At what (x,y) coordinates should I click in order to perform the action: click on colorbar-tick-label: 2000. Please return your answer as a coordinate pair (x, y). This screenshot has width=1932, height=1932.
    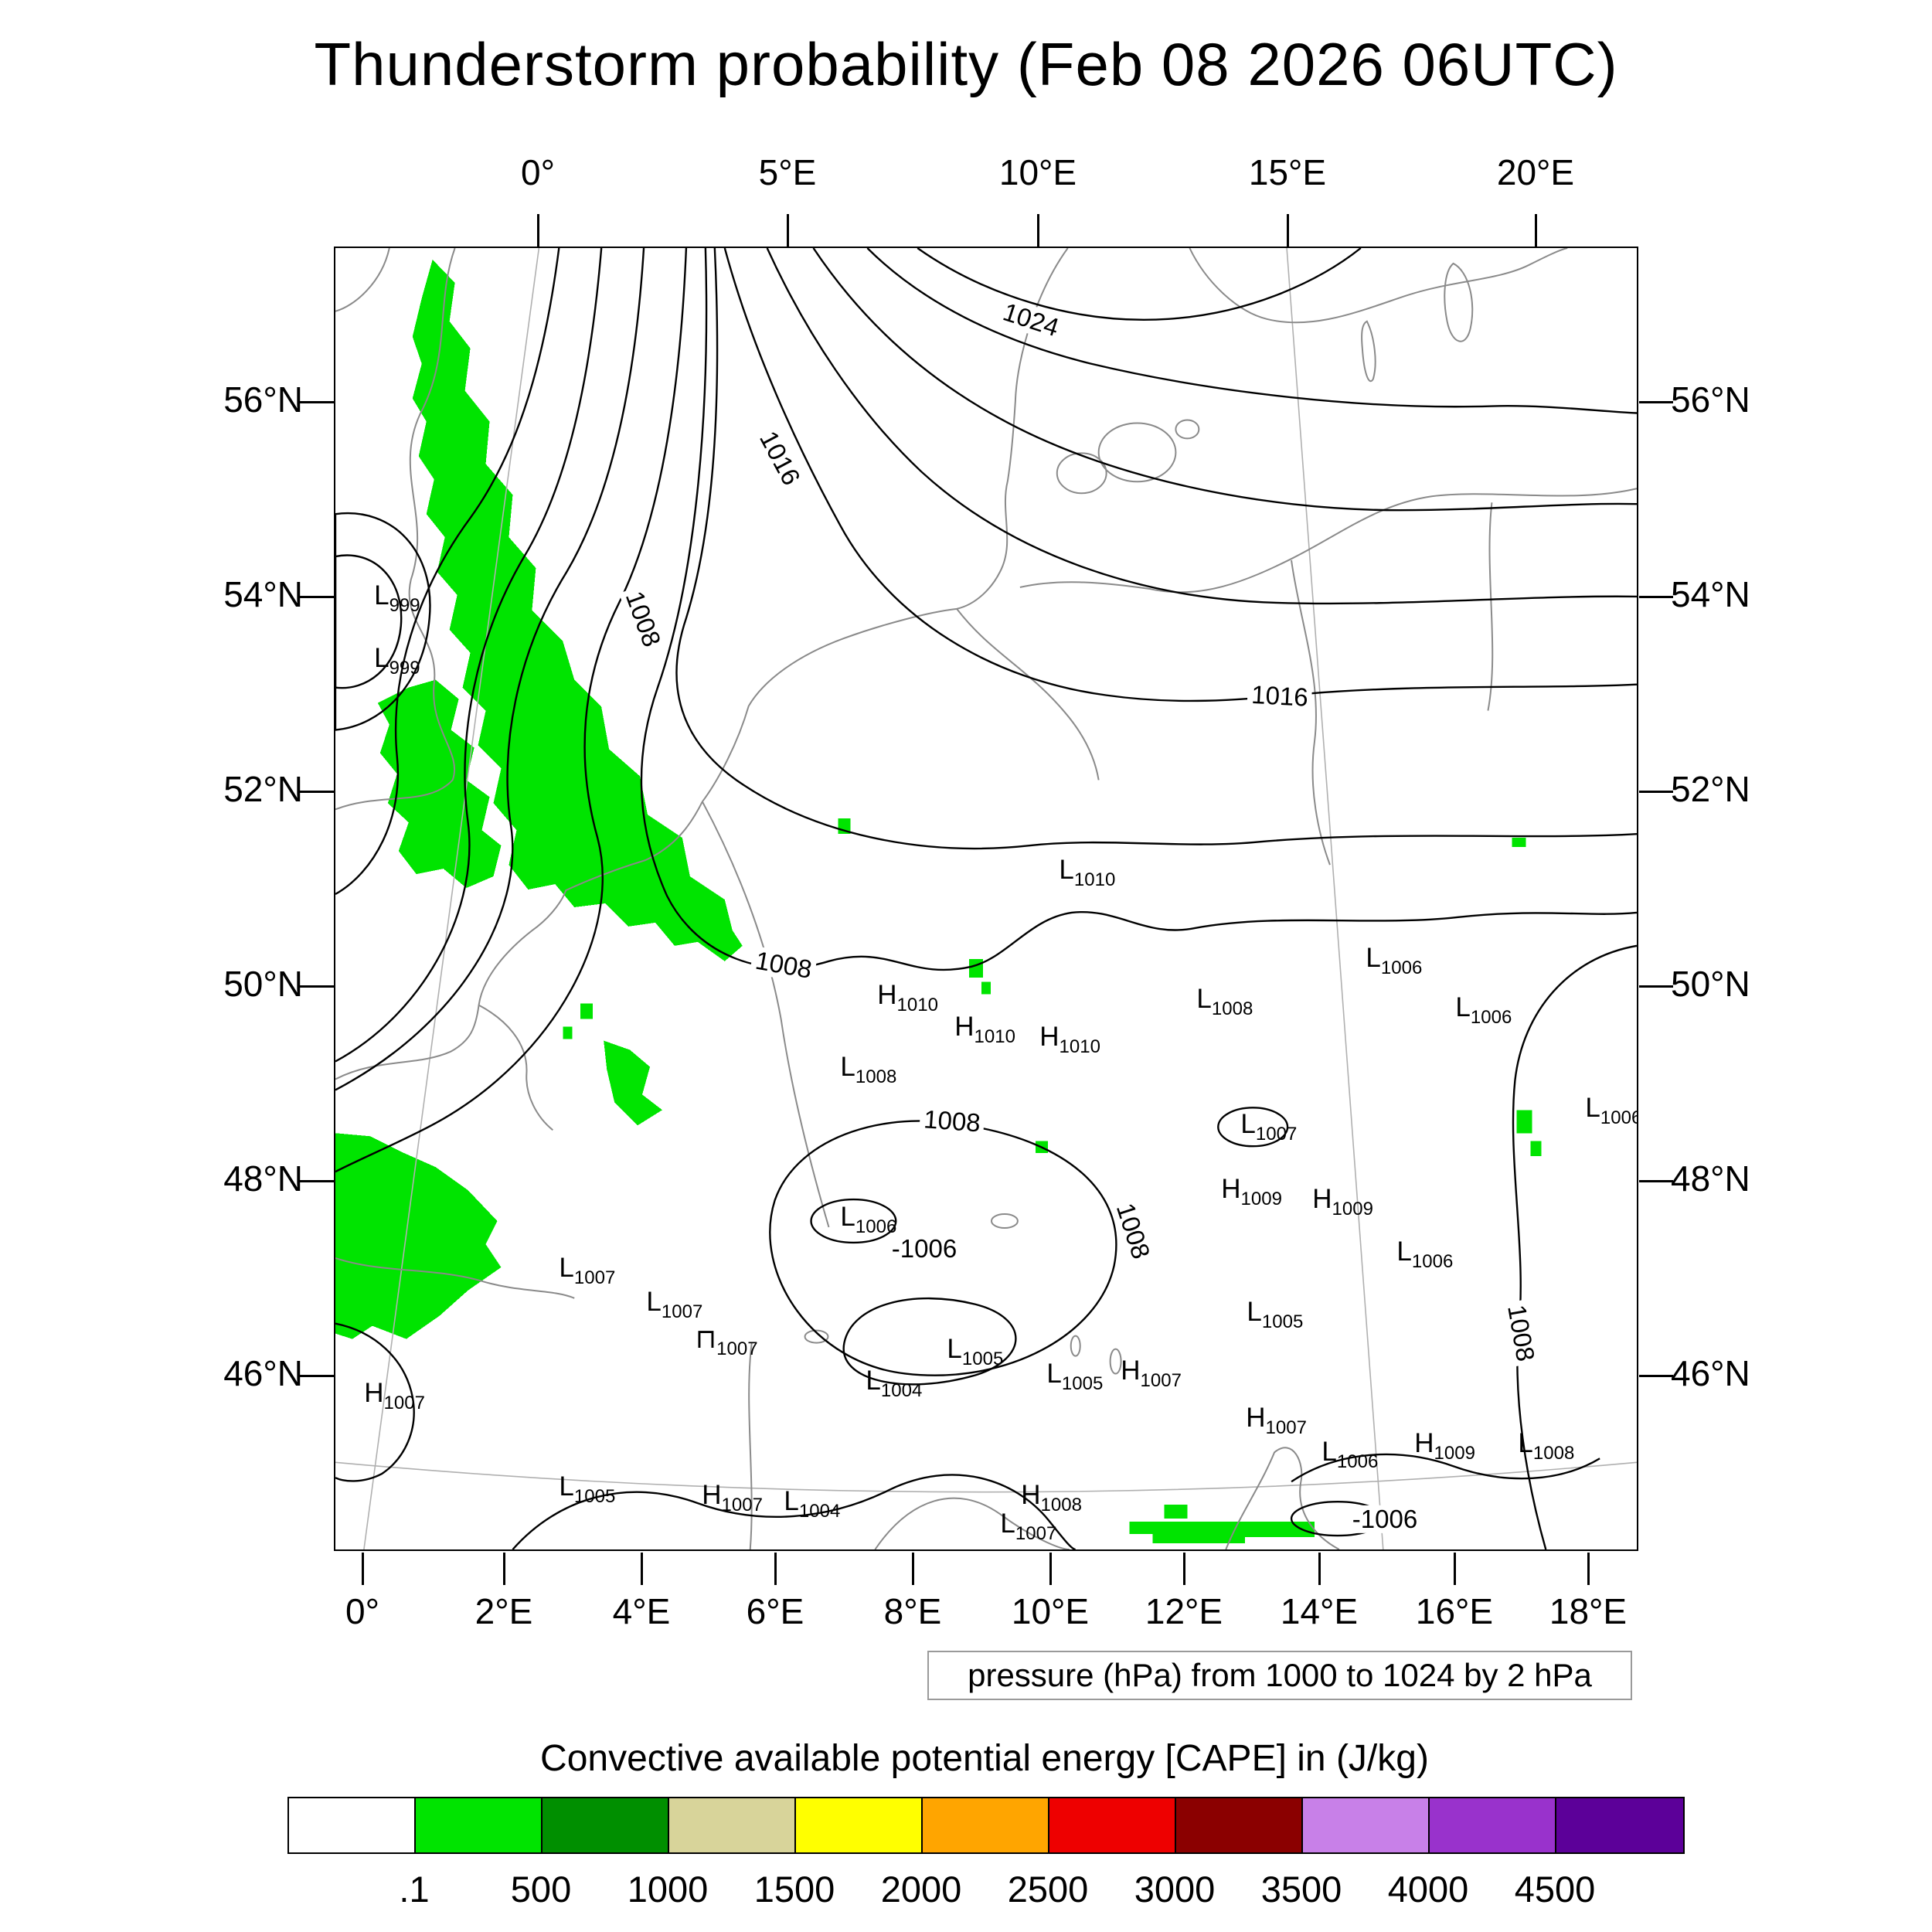
    Looking at the image, I should click on (921, 1889).